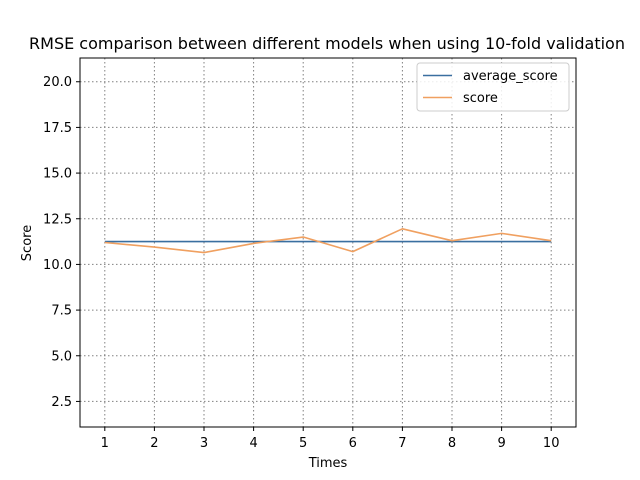 Image resolution: width=640 pixels, height=480 pixels. I want to click on x-tick-label: 8, so click(452, 443).